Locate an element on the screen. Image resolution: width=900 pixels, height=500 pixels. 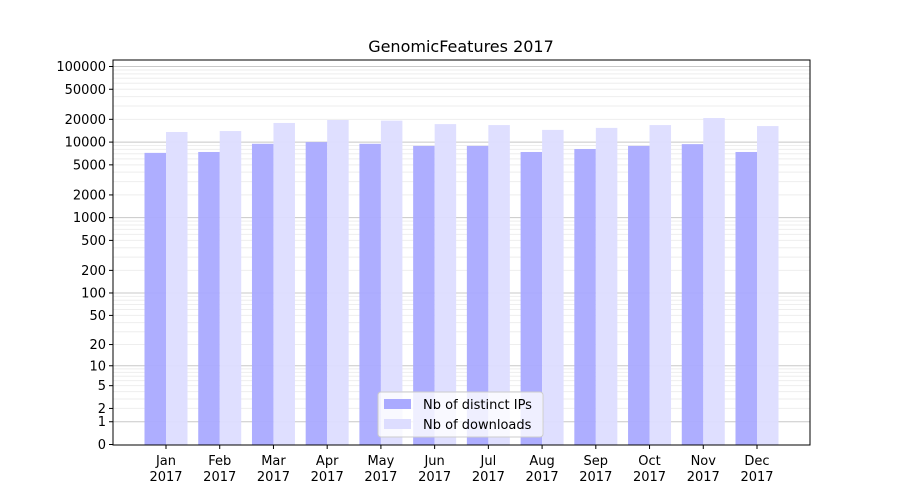
y-tick-label: 100000 is located at coordinates (81, 67).